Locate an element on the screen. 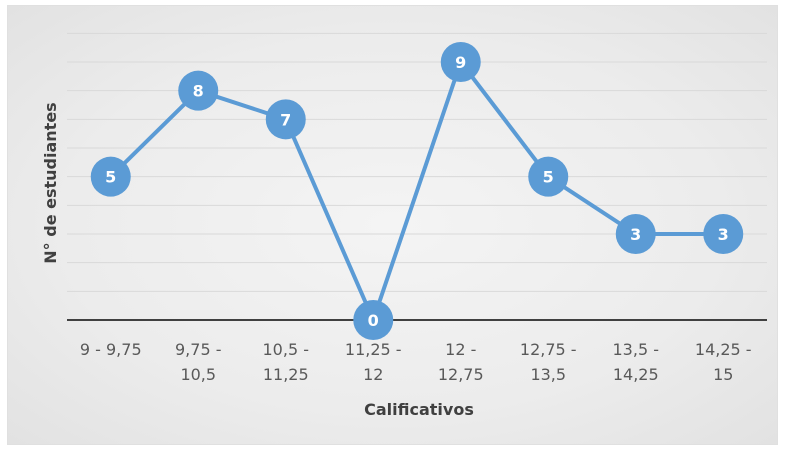  data-label: 8 is located at coordinates (198, 91).